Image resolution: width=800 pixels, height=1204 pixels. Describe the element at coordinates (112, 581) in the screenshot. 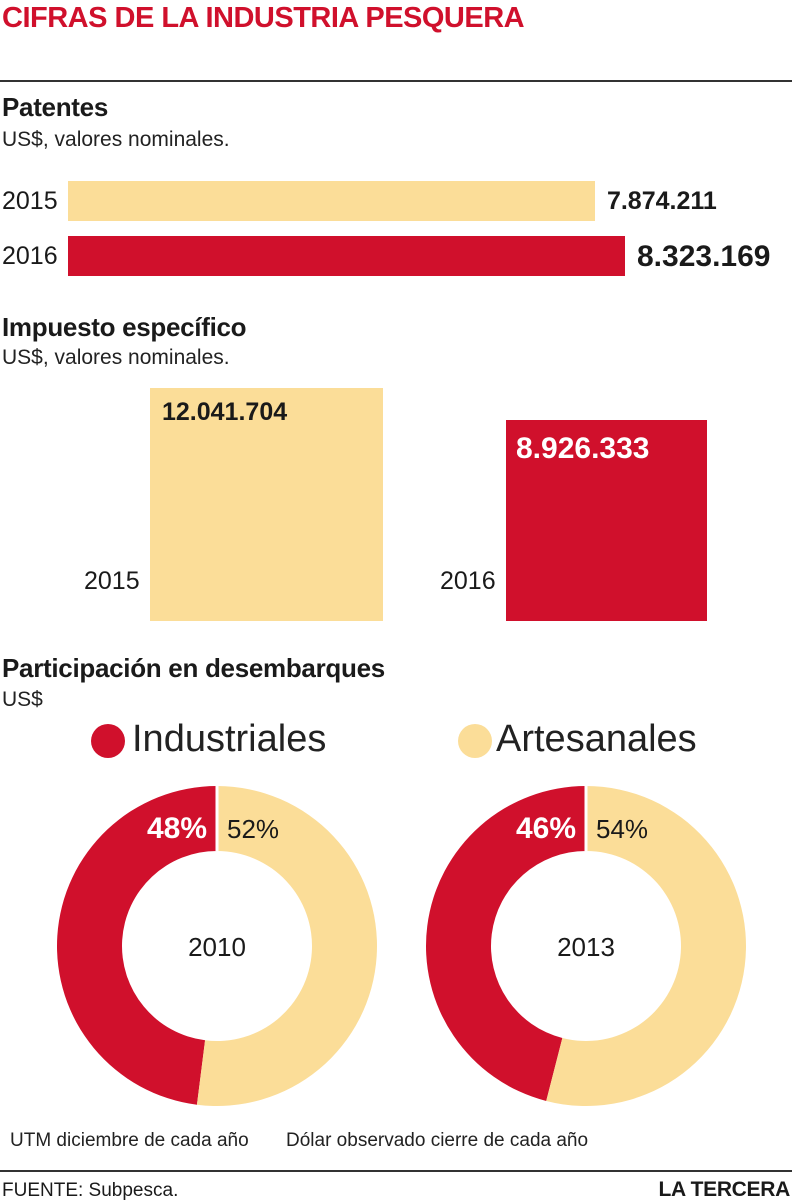

I see `impuesto-year-label: 2015` at that location.